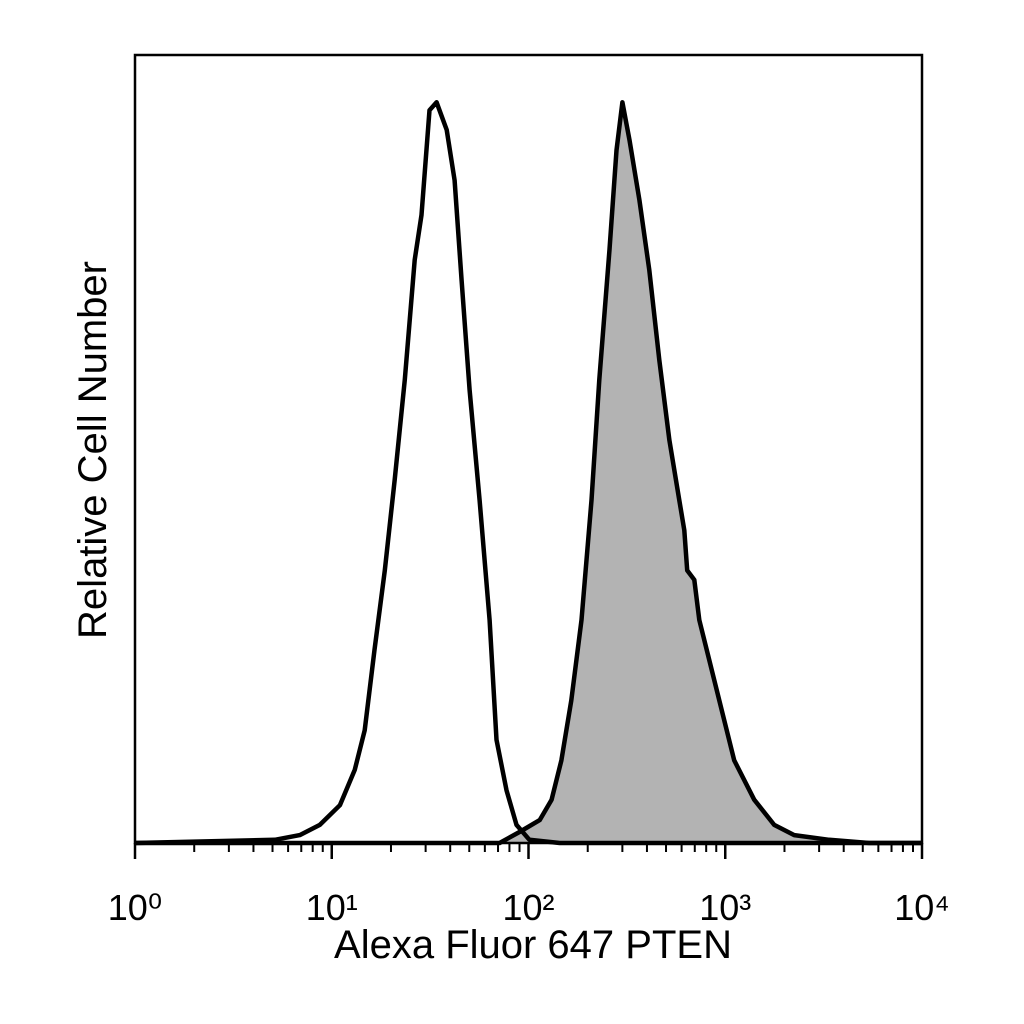 The height and width of the screenshot is (1024, 1024). What do you see at coordinates (332, 907) in the screenshot?
I see `x-tick-label: 10¹` at bounding box center [332, 907].